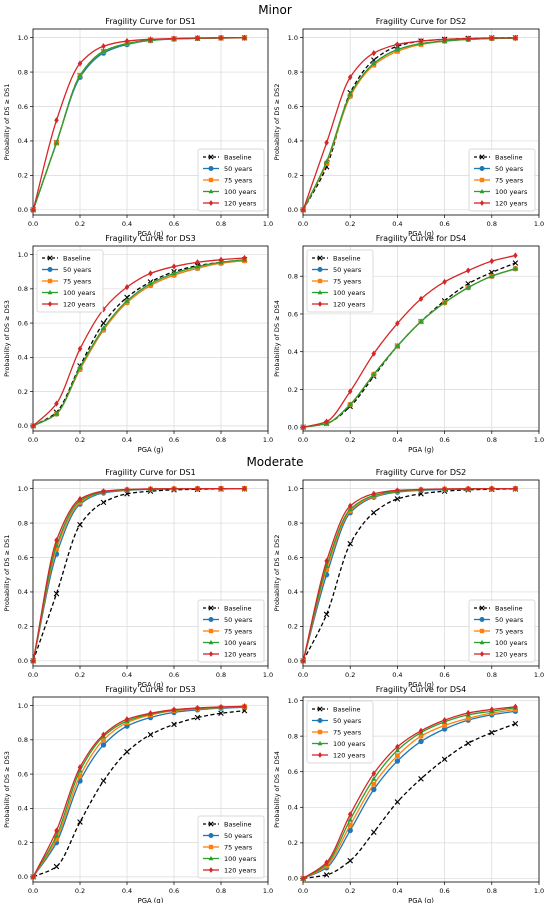  Describe the element at coordinates (444, 440) in the screenshot. I see `x-tick-label: 0.6` at that location.